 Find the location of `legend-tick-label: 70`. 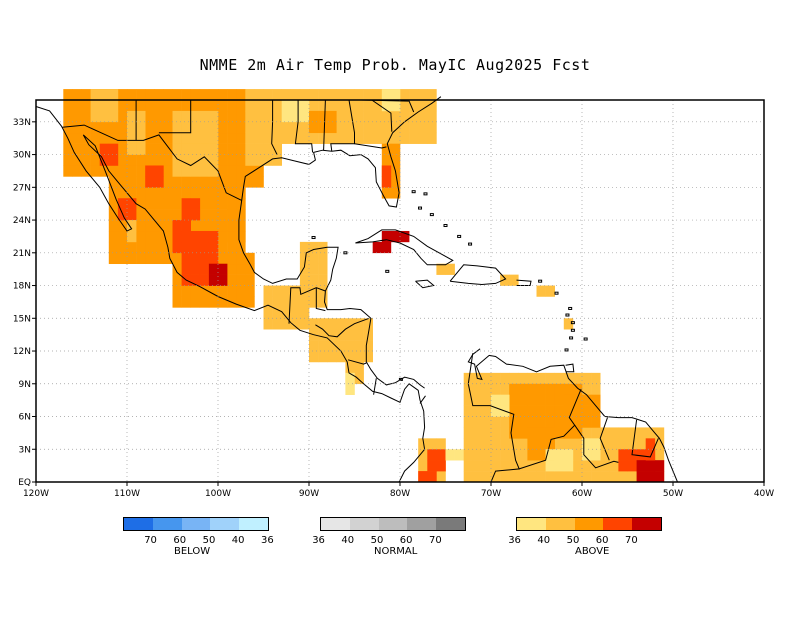

legend-tick-label: 70 is located at coordinates (435, 540).